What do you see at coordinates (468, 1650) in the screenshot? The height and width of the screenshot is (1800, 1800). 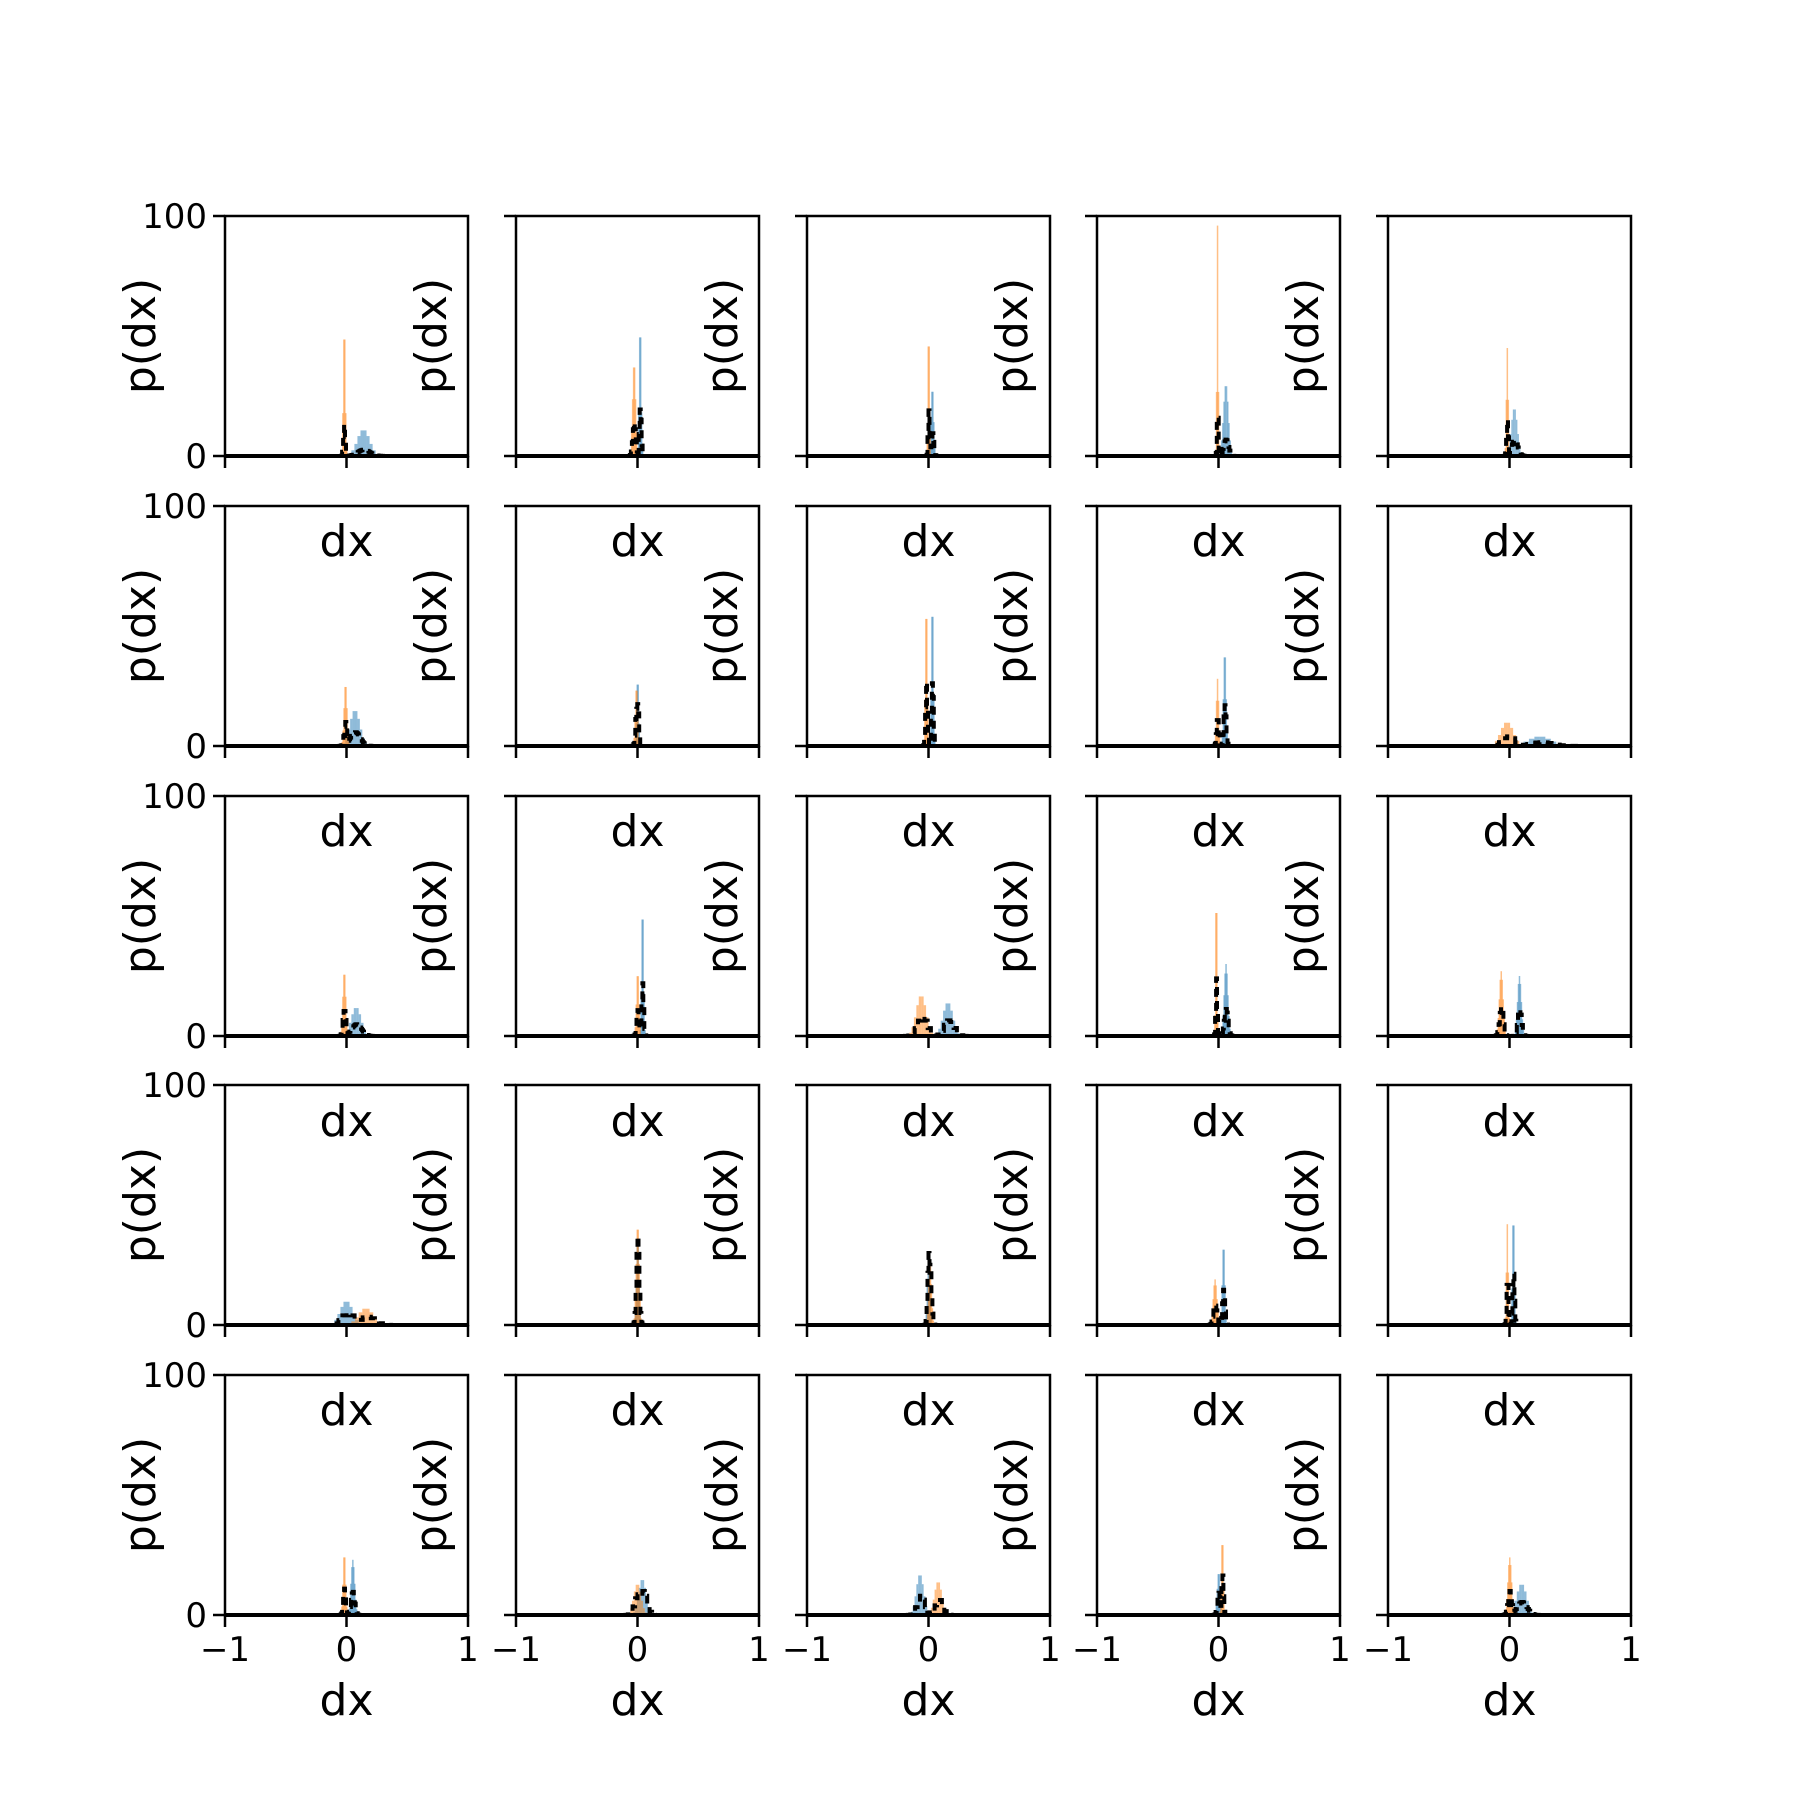 I see `x-tick-label: 1` at bounding box center [468, 1650].